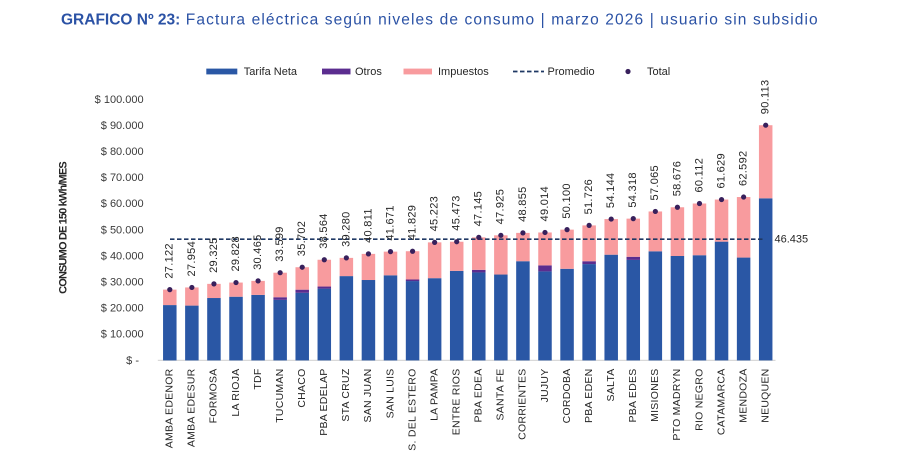  I want to click on svg-text: $ 50.000, so click(122, 230).